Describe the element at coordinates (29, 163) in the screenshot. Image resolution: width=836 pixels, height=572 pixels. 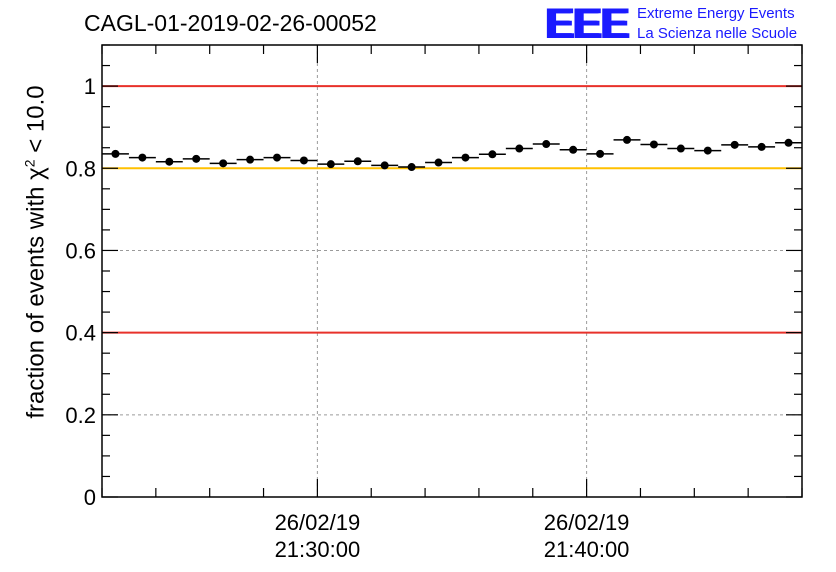
I see `y-axis-label-exp: 2` at that location.